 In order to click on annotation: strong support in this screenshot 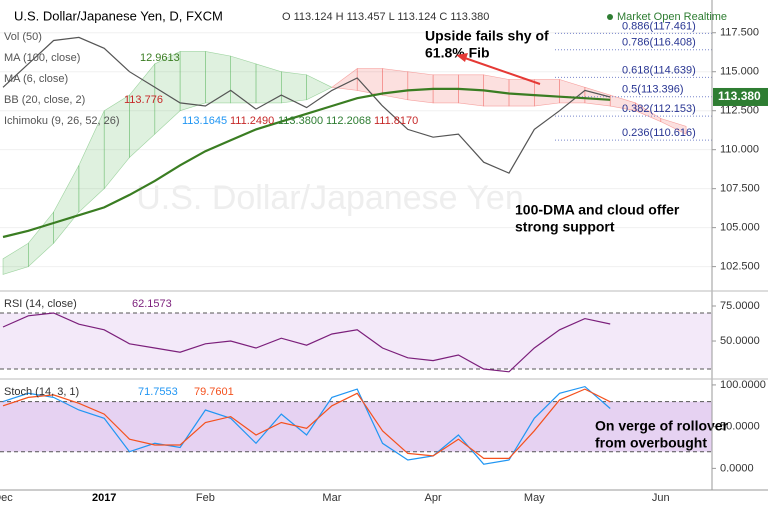, I will do `click(565, 227)`.